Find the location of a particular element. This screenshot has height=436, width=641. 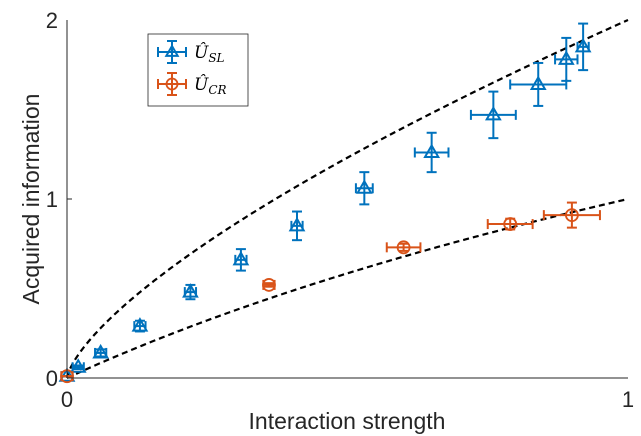

y-axis-label: Acquired information is located at coordinates (31, 199).